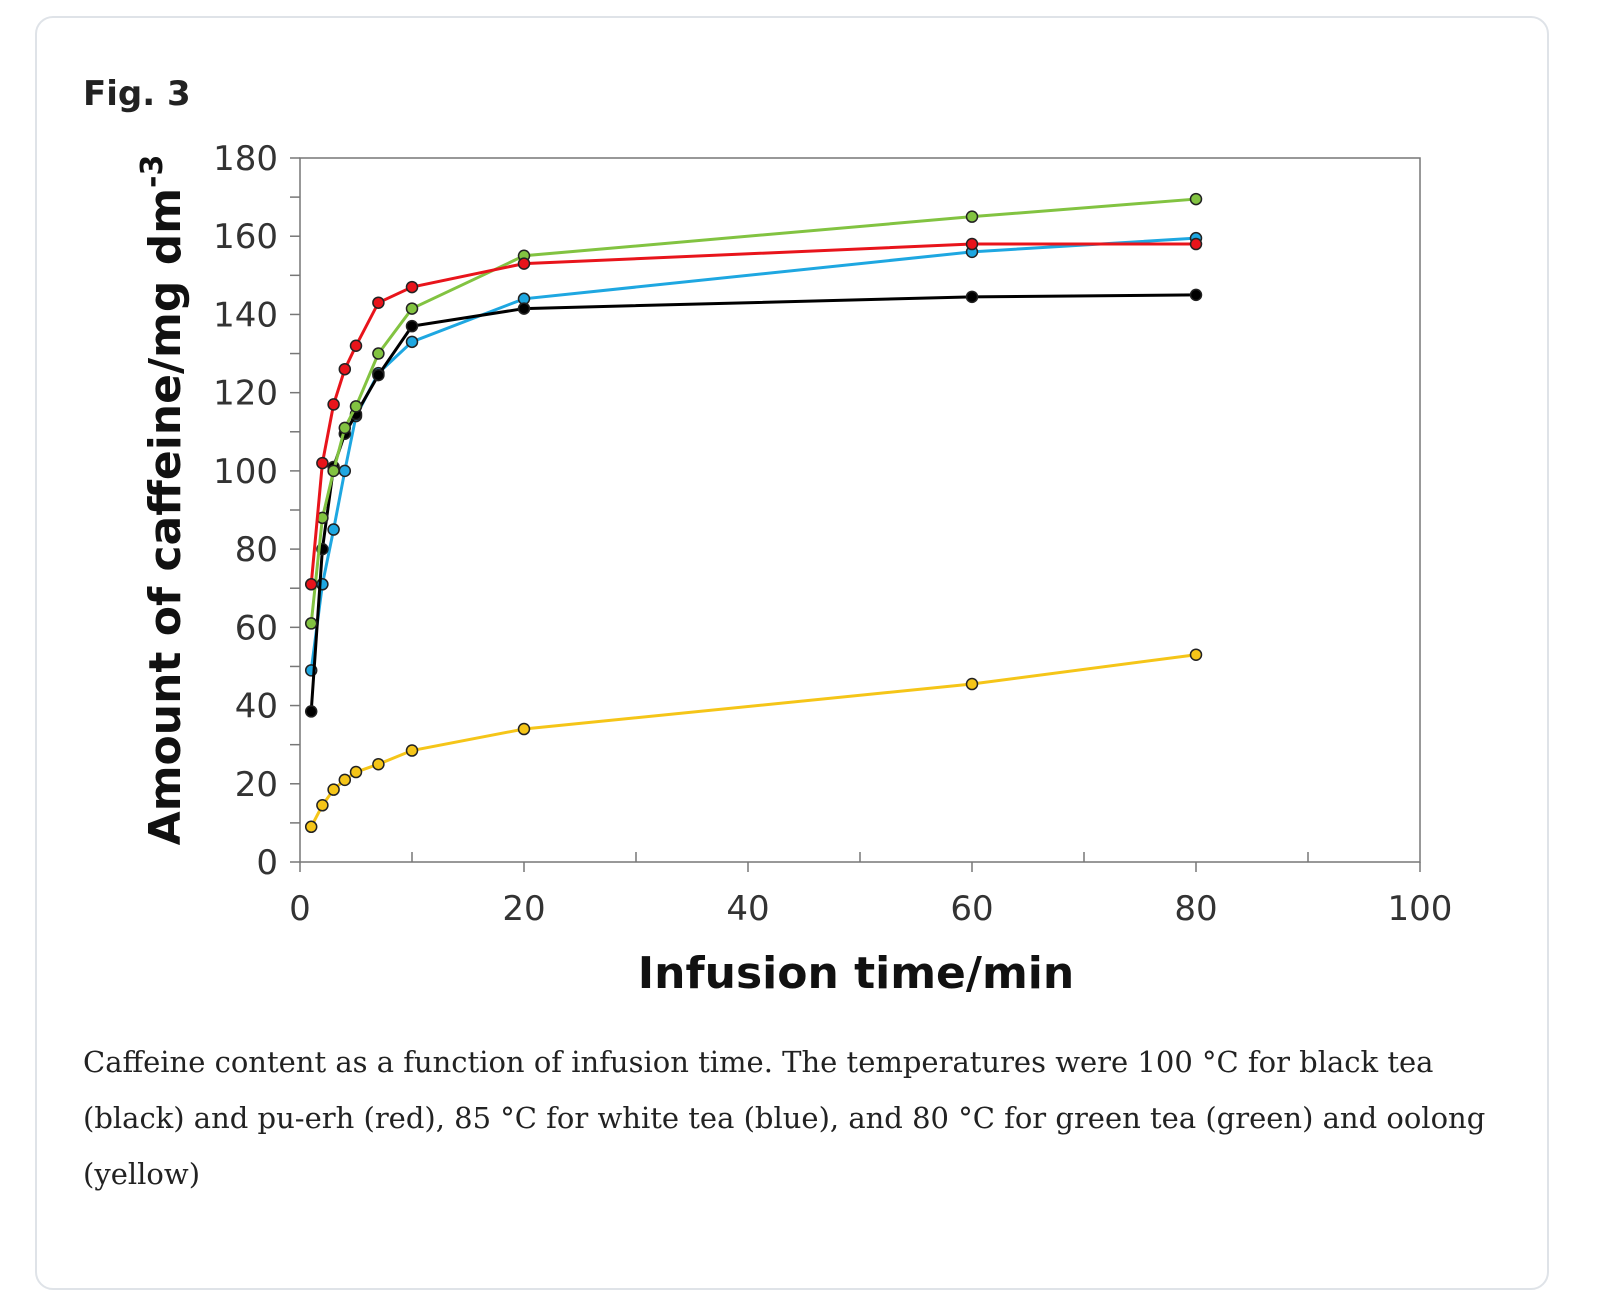 The height and width of the screenshot is (1290, 1622). Describe the element at coordinates (1195, 909) in the screenshot. I see `x-tick-label: 80` at that location.